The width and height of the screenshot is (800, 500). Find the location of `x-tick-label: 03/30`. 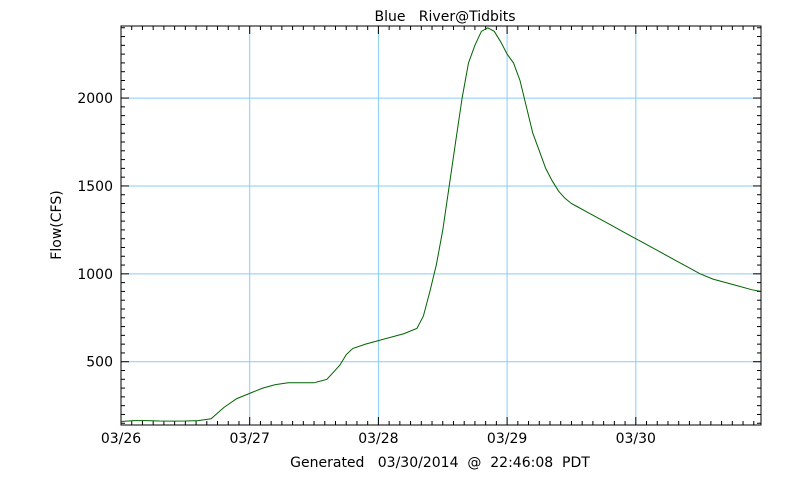

x-tick-label: 03/30 is located at coordinates (636, 439).